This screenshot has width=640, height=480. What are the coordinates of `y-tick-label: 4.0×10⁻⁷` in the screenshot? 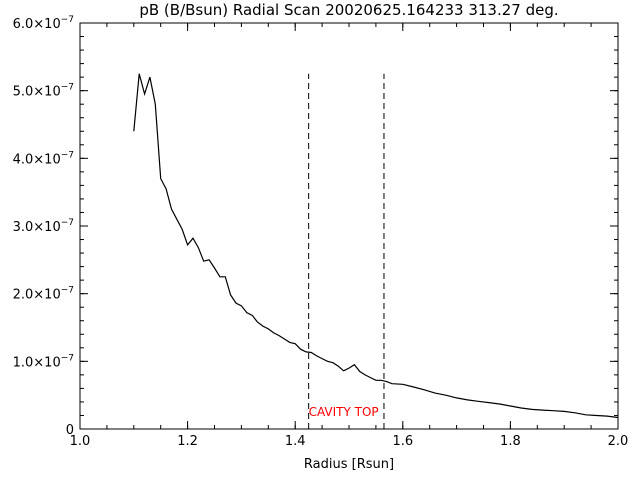 It's located at (43, 158).